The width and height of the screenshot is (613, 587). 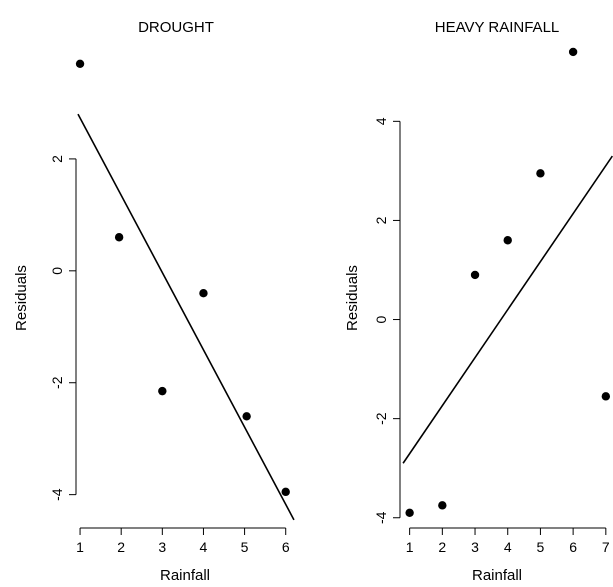 What do you see at coordinates (204, 547) in the screenshot?
I see `drought-x-tick-label: 4` at bounding box center [204, 547].